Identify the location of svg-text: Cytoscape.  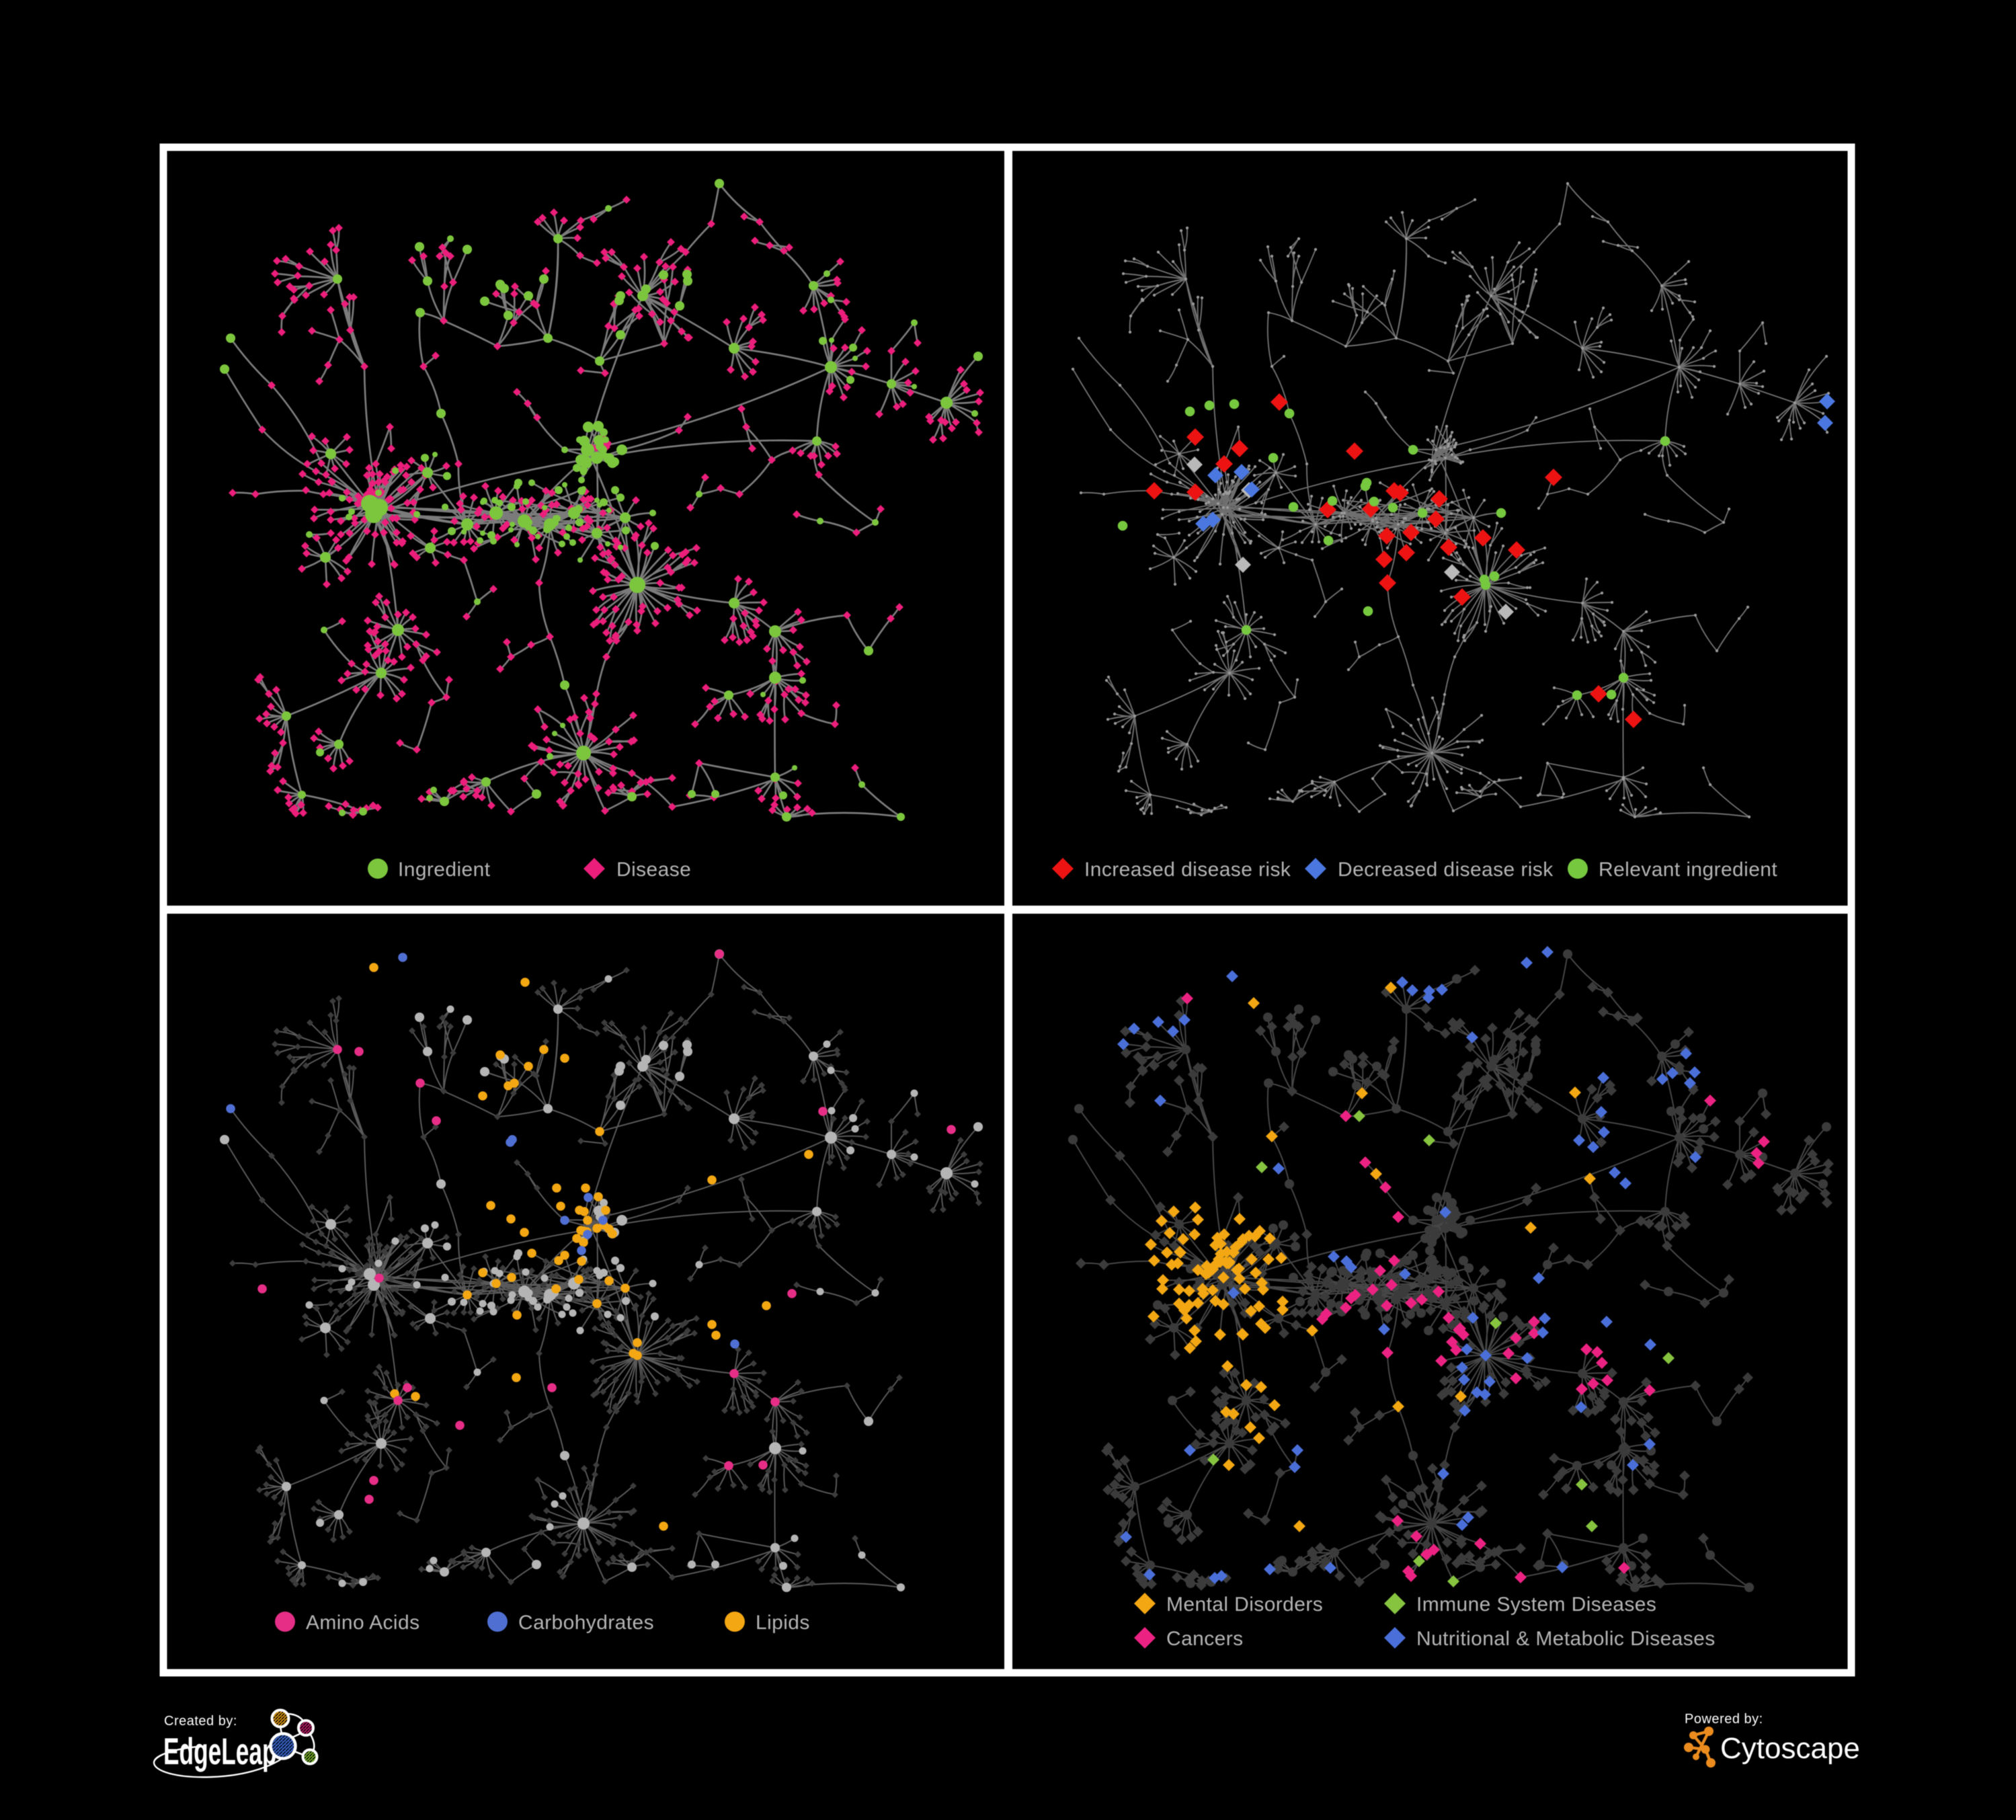
(1790, 1748).